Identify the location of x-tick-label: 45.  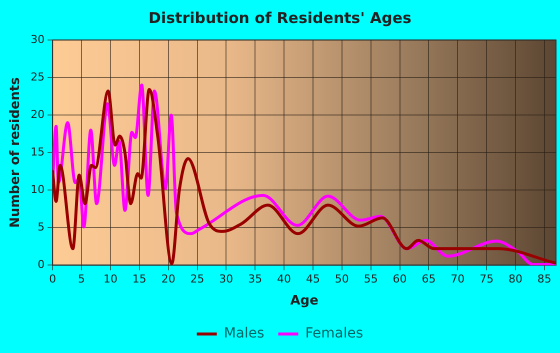
(313, 279).